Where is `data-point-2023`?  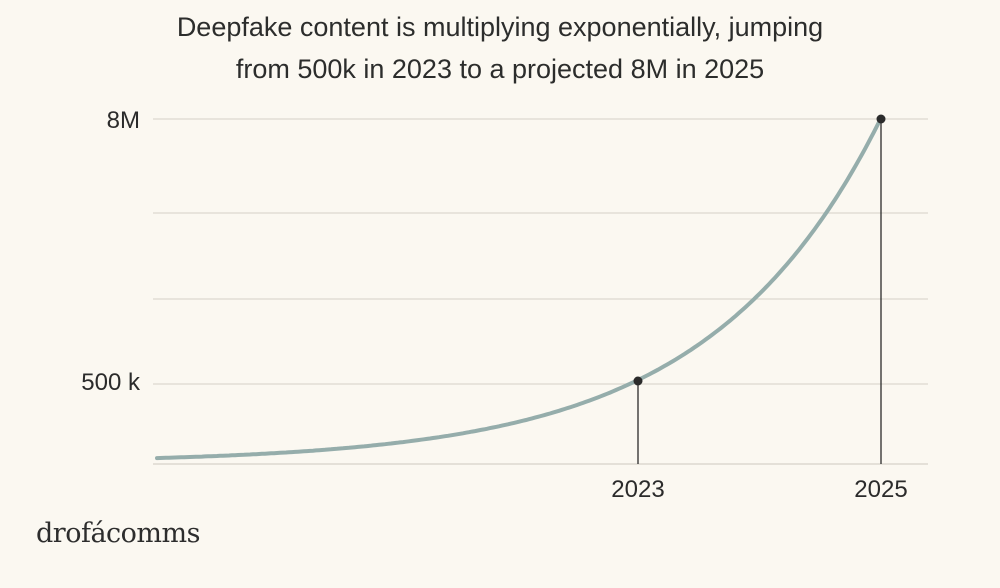
data-point-2023 is located at coordinates (638, 381).